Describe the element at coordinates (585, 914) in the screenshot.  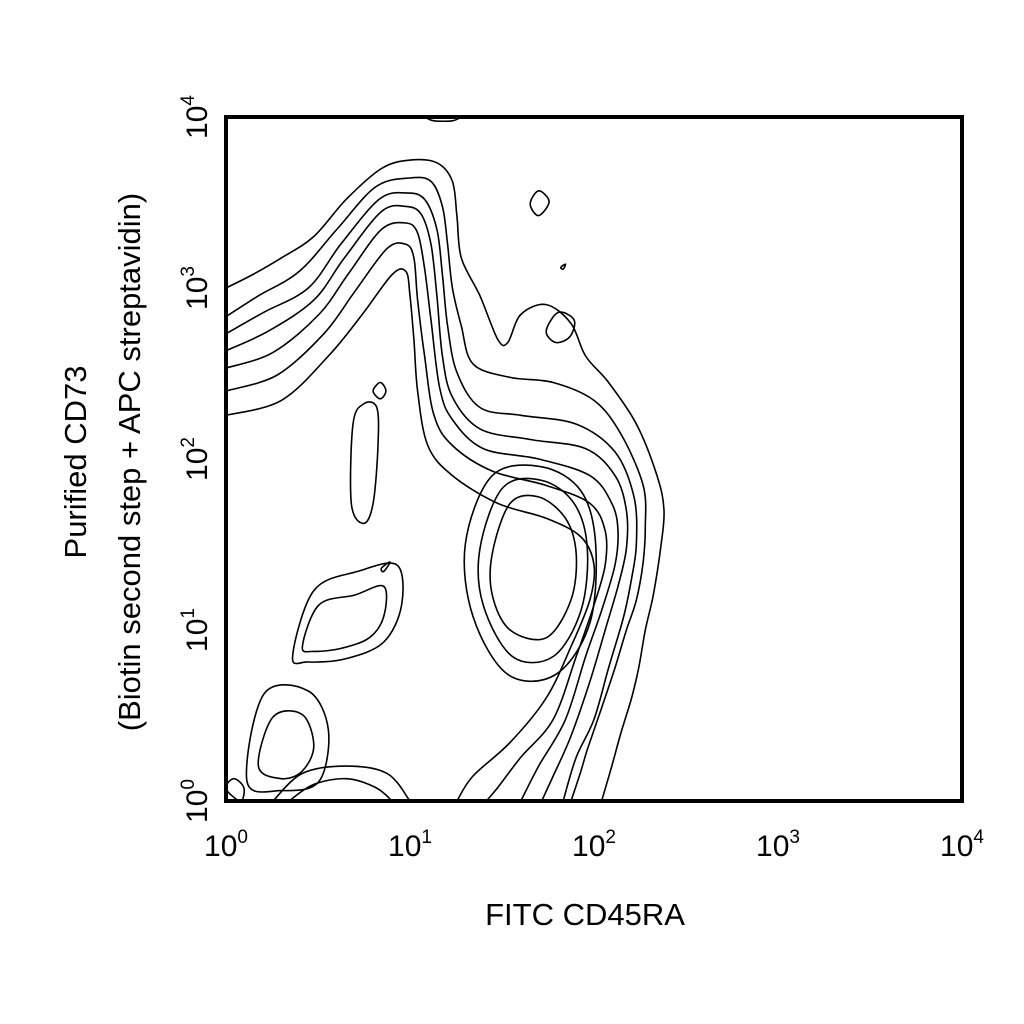
I see `x-axis-label: FITC CD45RA` at that location.